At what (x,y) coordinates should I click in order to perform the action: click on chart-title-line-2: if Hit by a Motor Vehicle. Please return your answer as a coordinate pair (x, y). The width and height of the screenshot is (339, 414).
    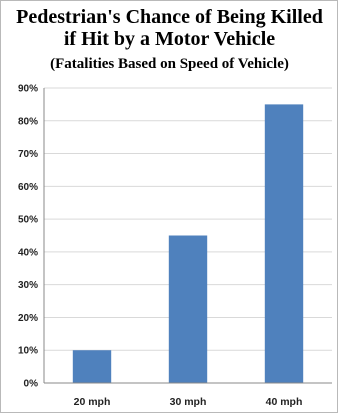
    Looking at the image, I should click on (169, 39).